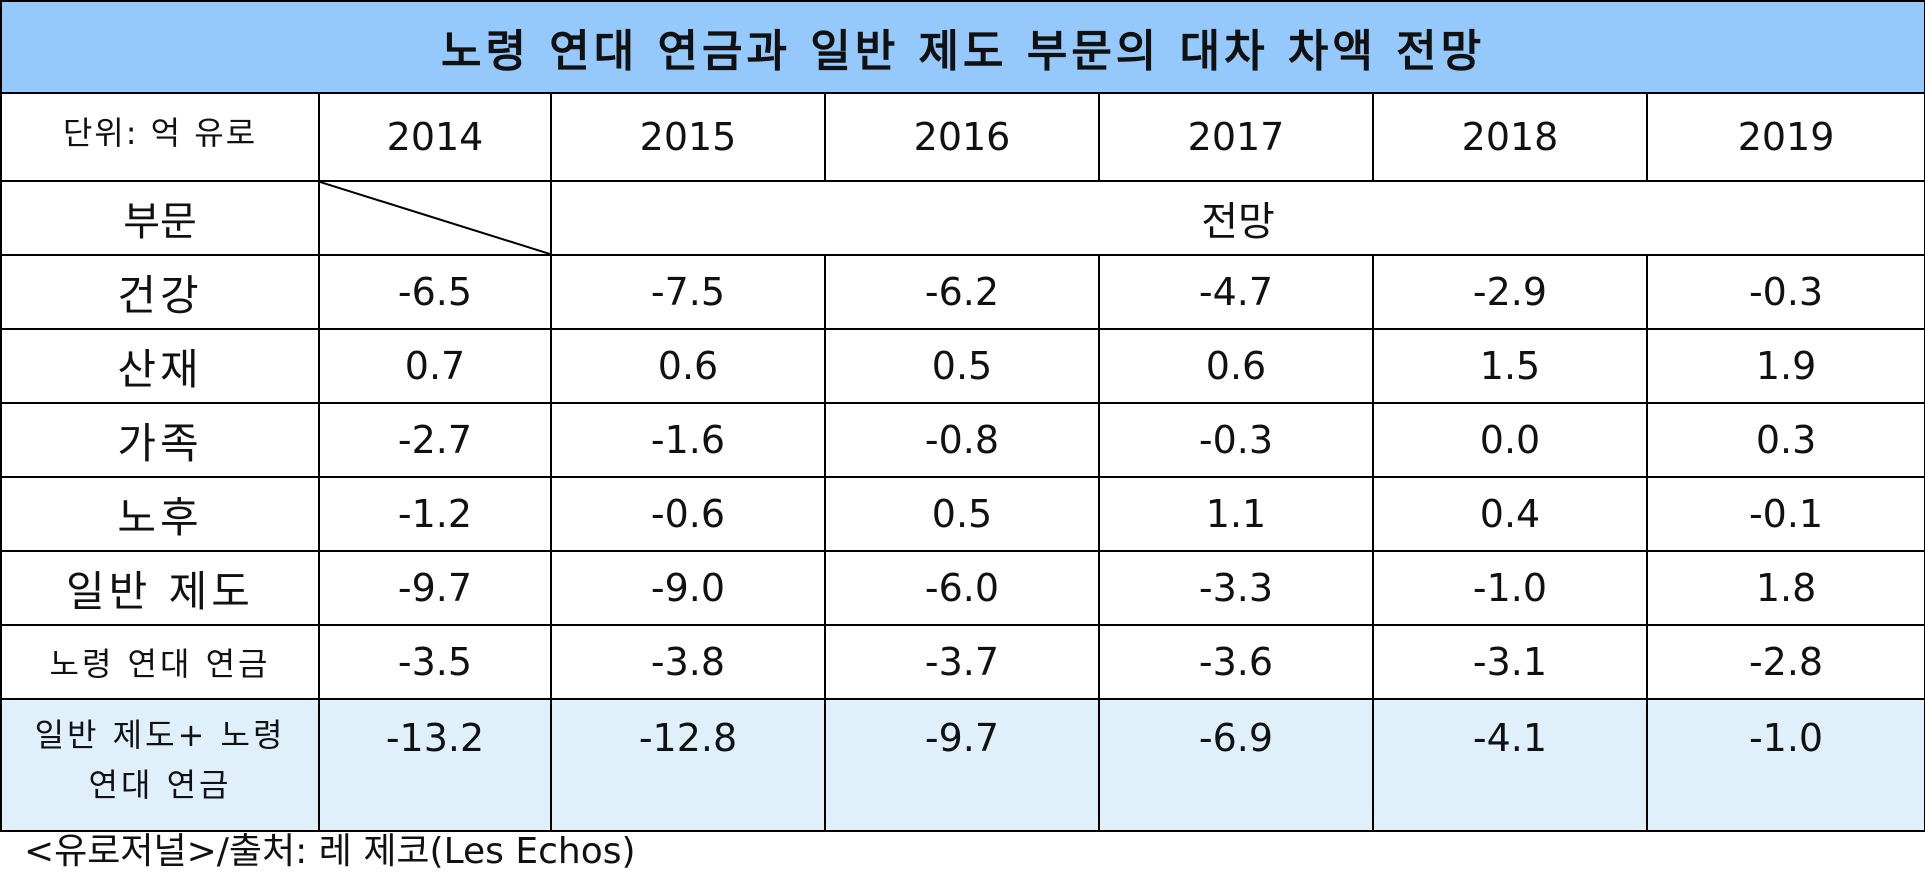 The height and width of the screenshot is (878, 1925). What do you see at coordinates (688, 440) in the screenshot?
I see `table-cell: -1.6` at bounding box center [688, 440].